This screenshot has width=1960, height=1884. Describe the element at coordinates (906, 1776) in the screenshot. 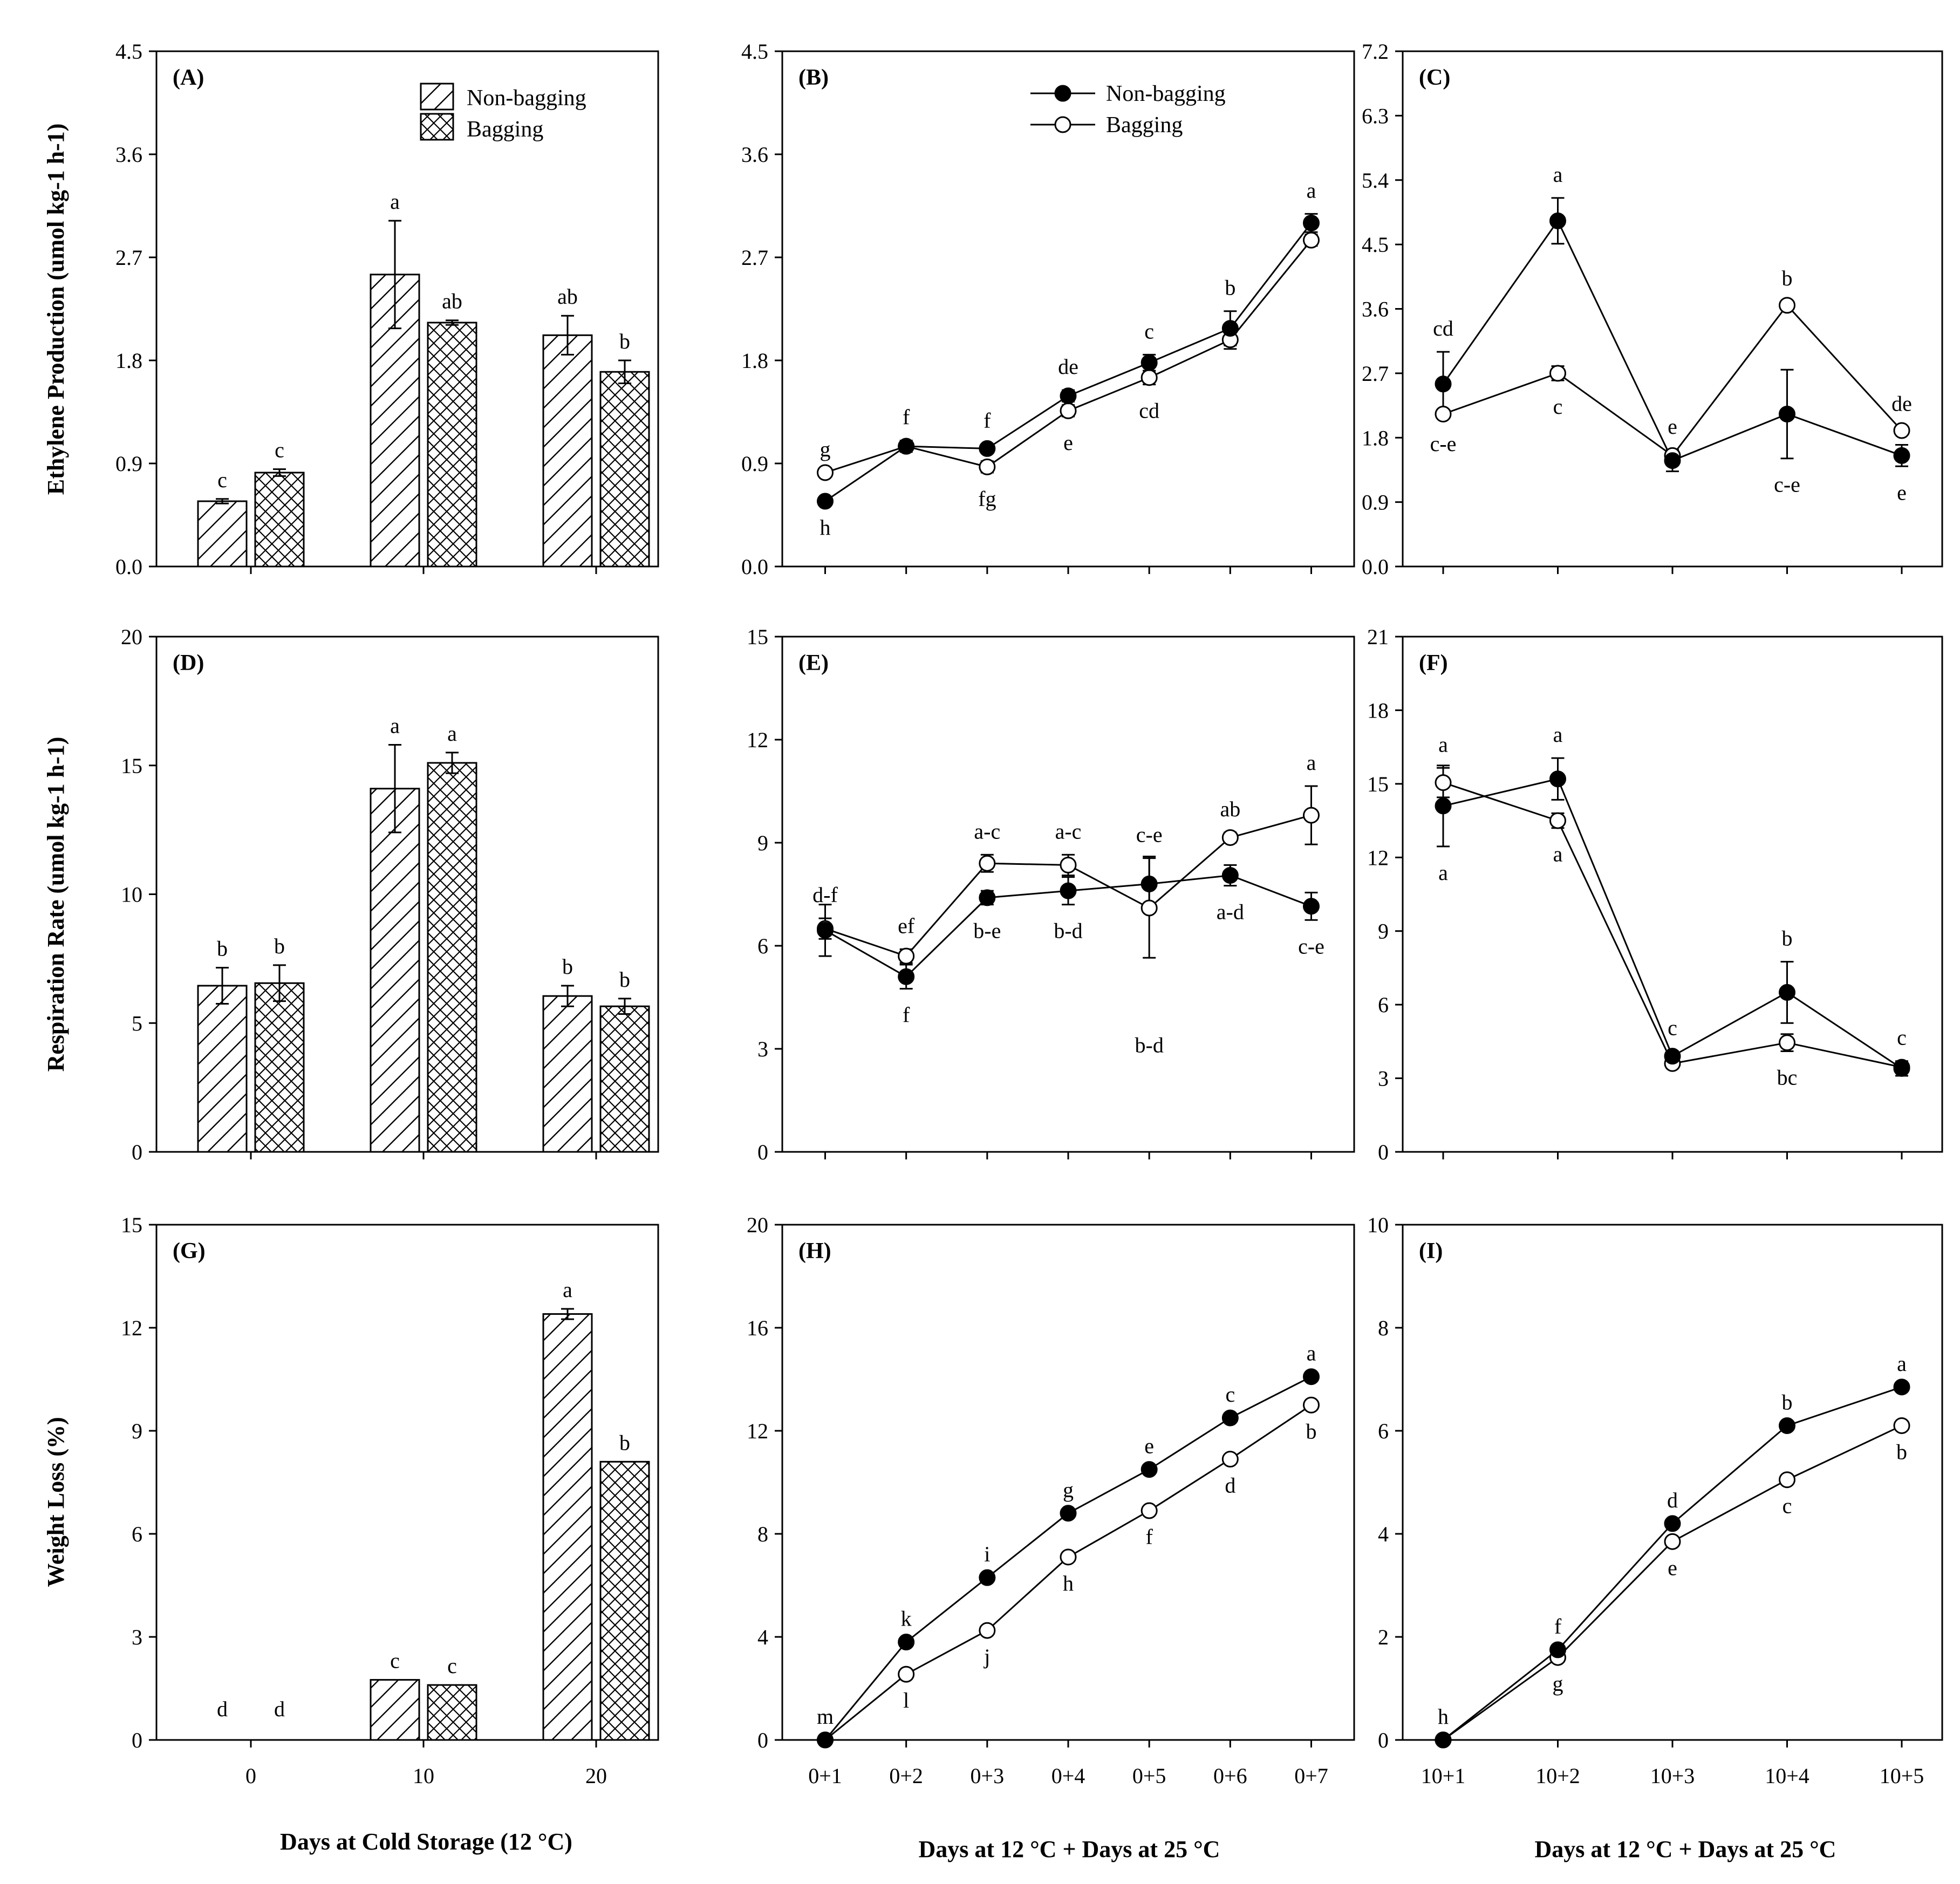

I see `x-tick-label: 0+2` at that location.